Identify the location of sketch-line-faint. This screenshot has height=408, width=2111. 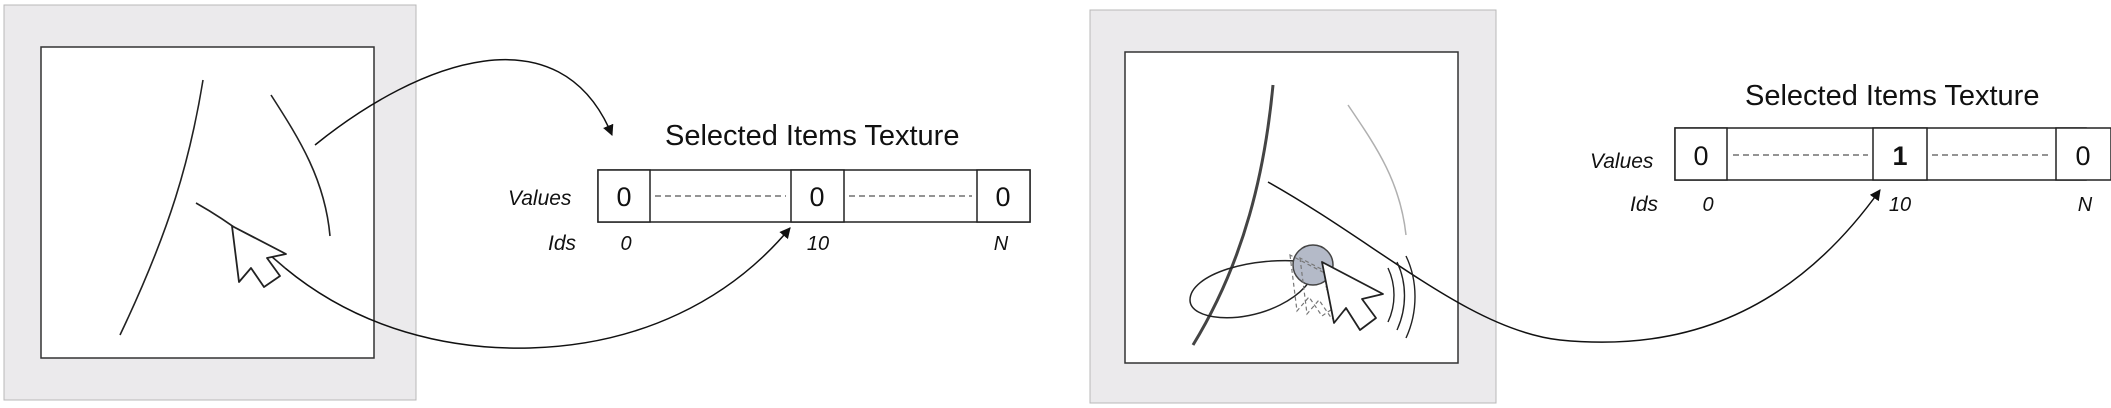
(1377, 170).